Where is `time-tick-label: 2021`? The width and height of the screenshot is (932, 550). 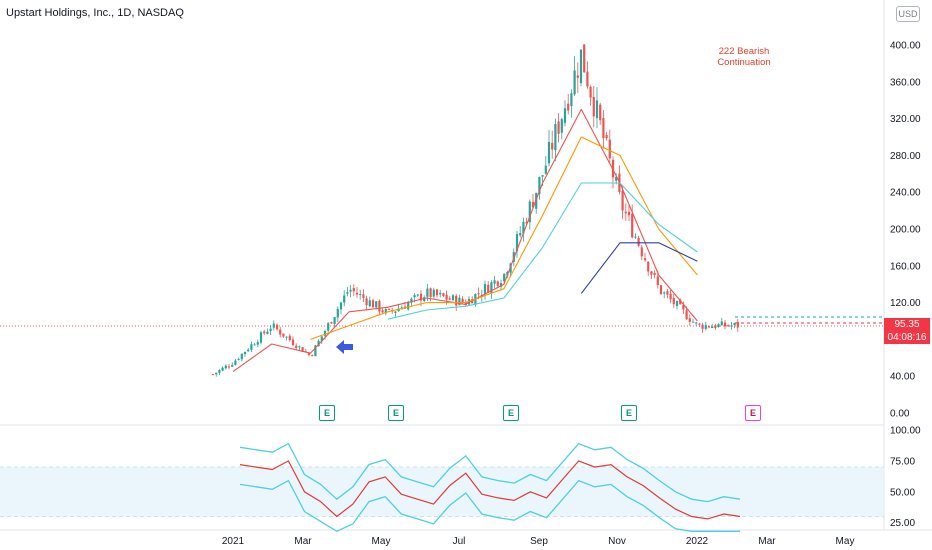
time-tick-label: 2021 is located at coordinates (233, 541).